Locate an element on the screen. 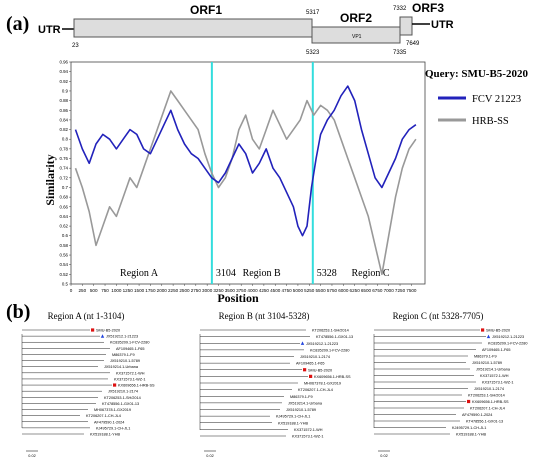 Image resolution: width=550 pixels, height=466 pixels. y-tick-label: 0.72 is located at coordinates (63, 177).